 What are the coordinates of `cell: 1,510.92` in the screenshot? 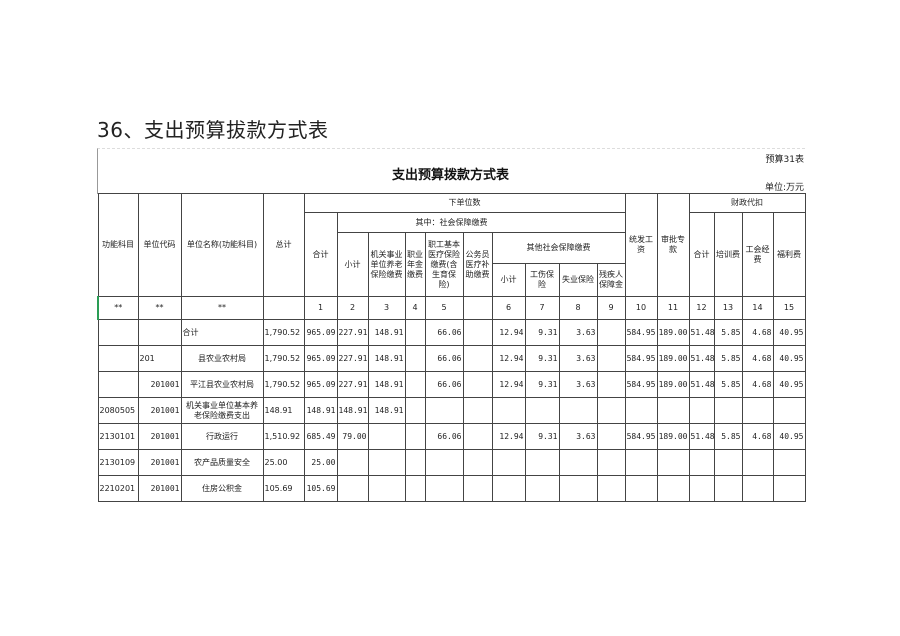 It's located at (283, 436).